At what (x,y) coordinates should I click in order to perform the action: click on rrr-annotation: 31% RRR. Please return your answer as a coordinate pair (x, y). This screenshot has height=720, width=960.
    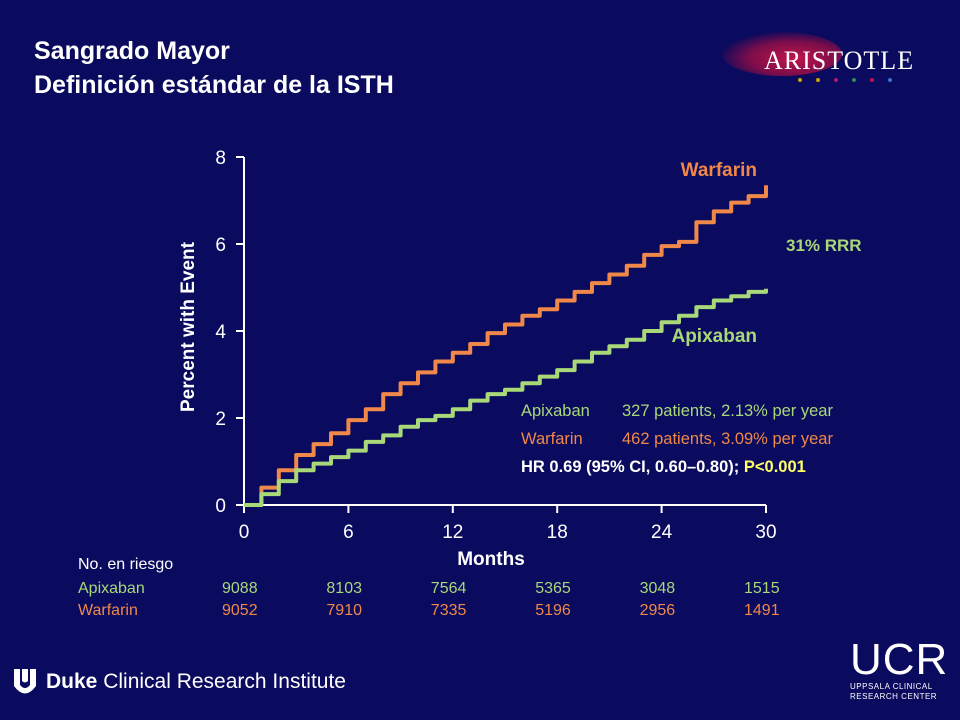
    Looking at the image, I should click on (824, 245).